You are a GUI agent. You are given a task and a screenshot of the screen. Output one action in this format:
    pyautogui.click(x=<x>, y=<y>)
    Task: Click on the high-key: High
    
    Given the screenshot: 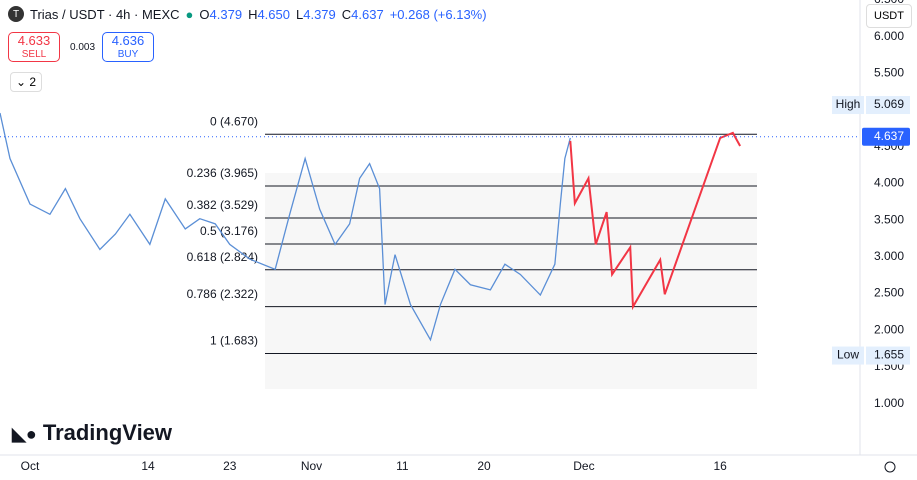 What is the action you would take?
    pyautogui.click(x=848, y=104)
    